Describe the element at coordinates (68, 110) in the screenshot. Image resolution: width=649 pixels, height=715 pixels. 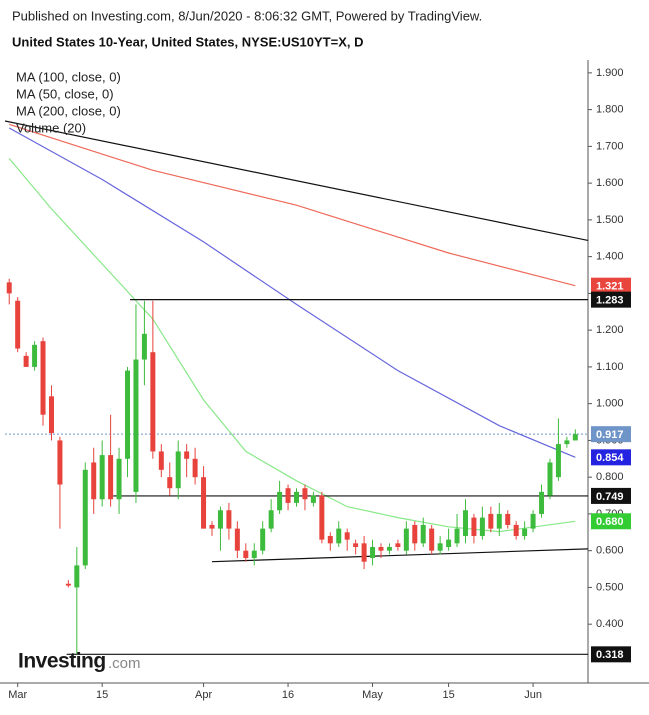
I see `legend-entry: MA (200, close, 0)` at that location.